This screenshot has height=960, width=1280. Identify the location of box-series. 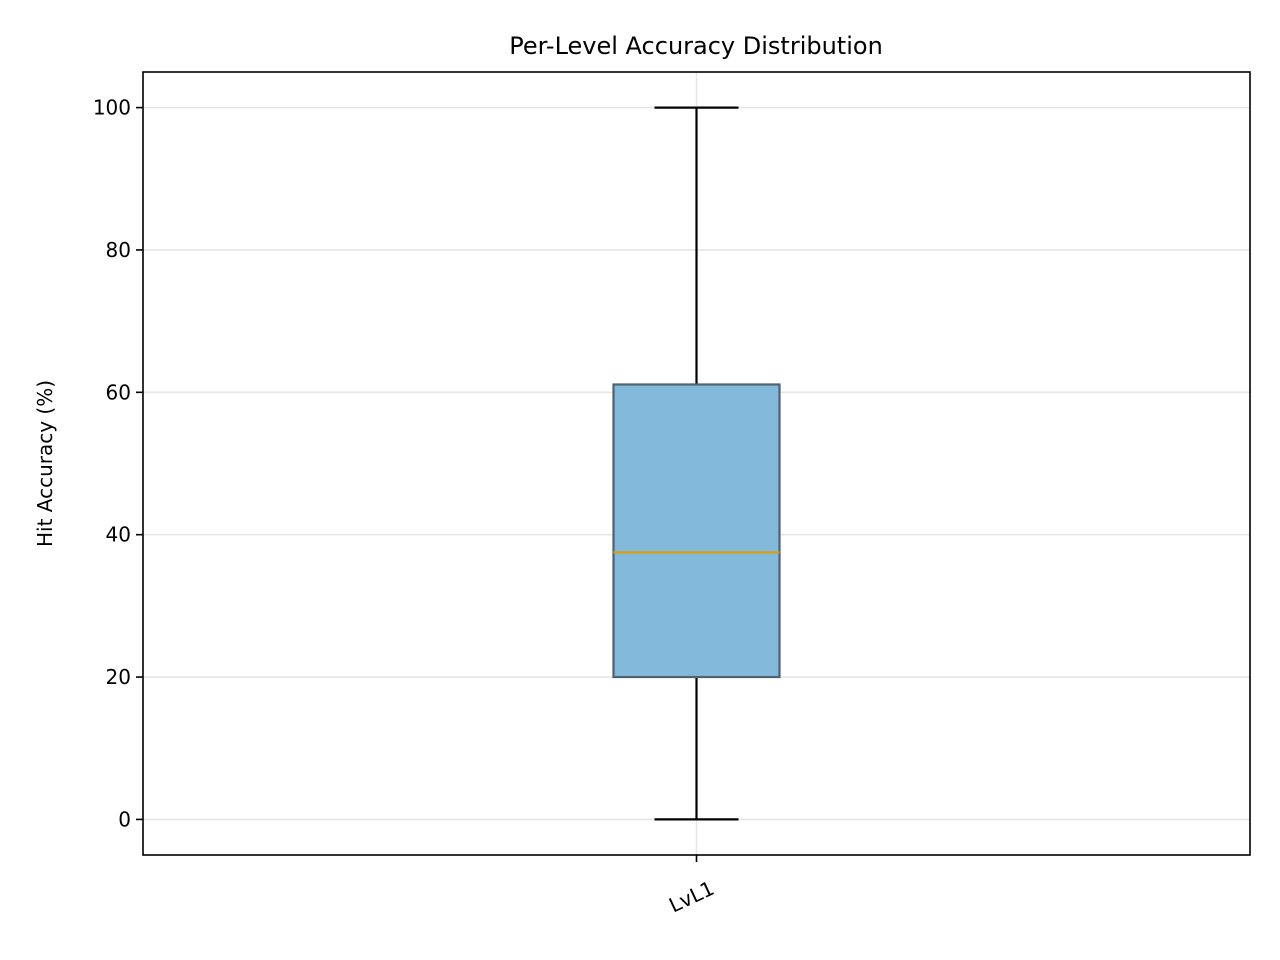
(696, 463).